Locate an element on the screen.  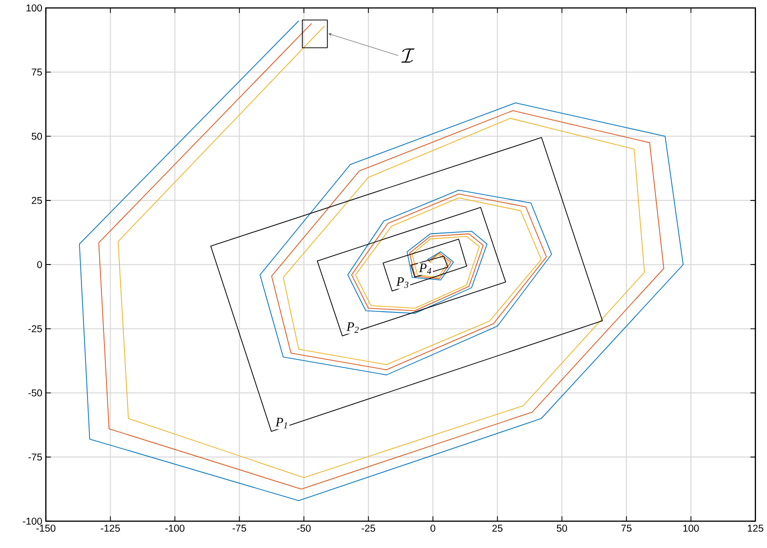
y-tick-label: 100 is located at coordinates (34, 8).